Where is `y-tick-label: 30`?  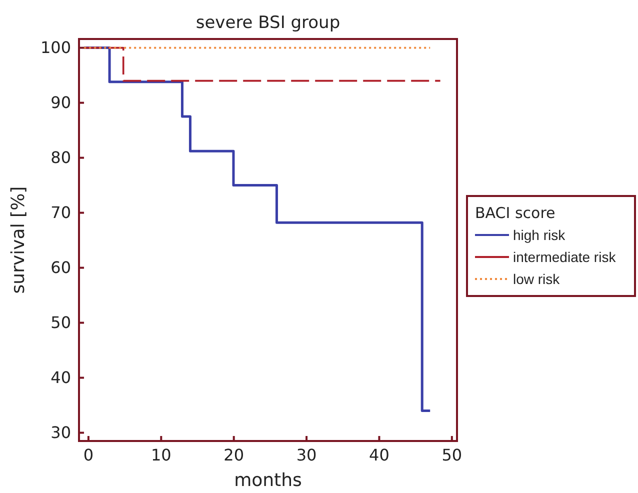 y-tick-label: 30 is located at coordinates (60, 432).